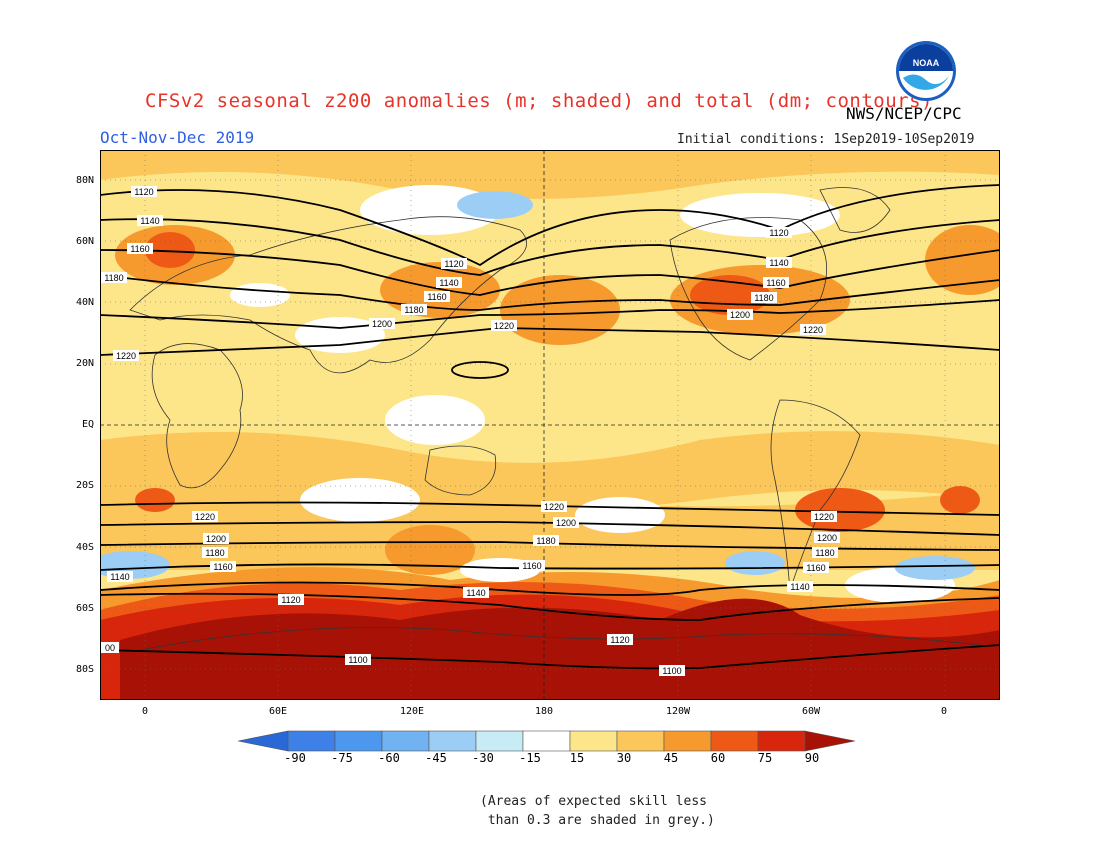  What do you see at coordinates (678, 711) in the screenshot?
I see `lon-label-120w: 120W` at bounding box center [678, 711].